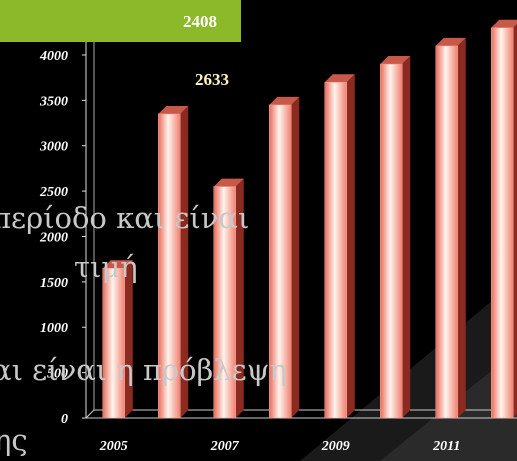  I want to click on y-tick-label: 0, so click(64, 419).